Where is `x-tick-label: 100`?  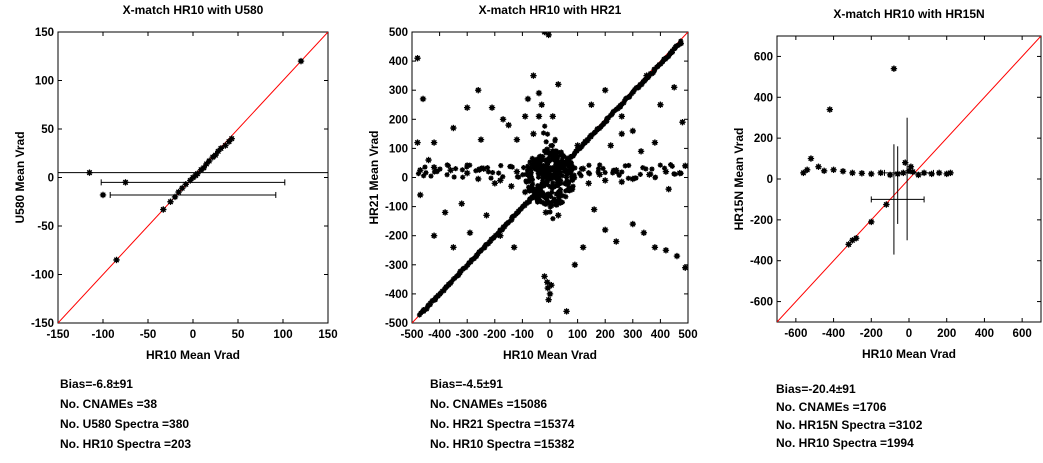 x-tick-label: 100 is located at coordinates (282, 335).